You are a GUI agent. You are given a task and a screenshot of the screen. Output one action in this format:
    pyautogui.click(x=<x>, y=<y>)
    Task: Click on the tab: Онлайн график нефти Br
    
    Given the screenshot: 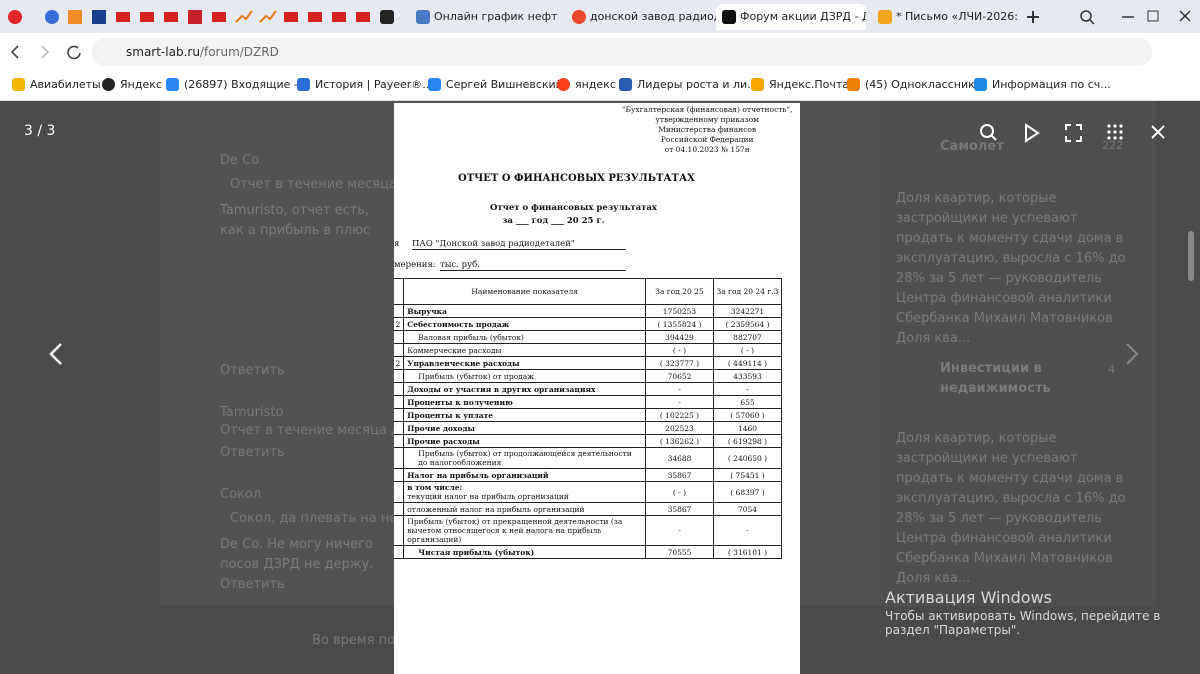 What is the action you would take?
    pyautogui.click(x=484, y=17)
    